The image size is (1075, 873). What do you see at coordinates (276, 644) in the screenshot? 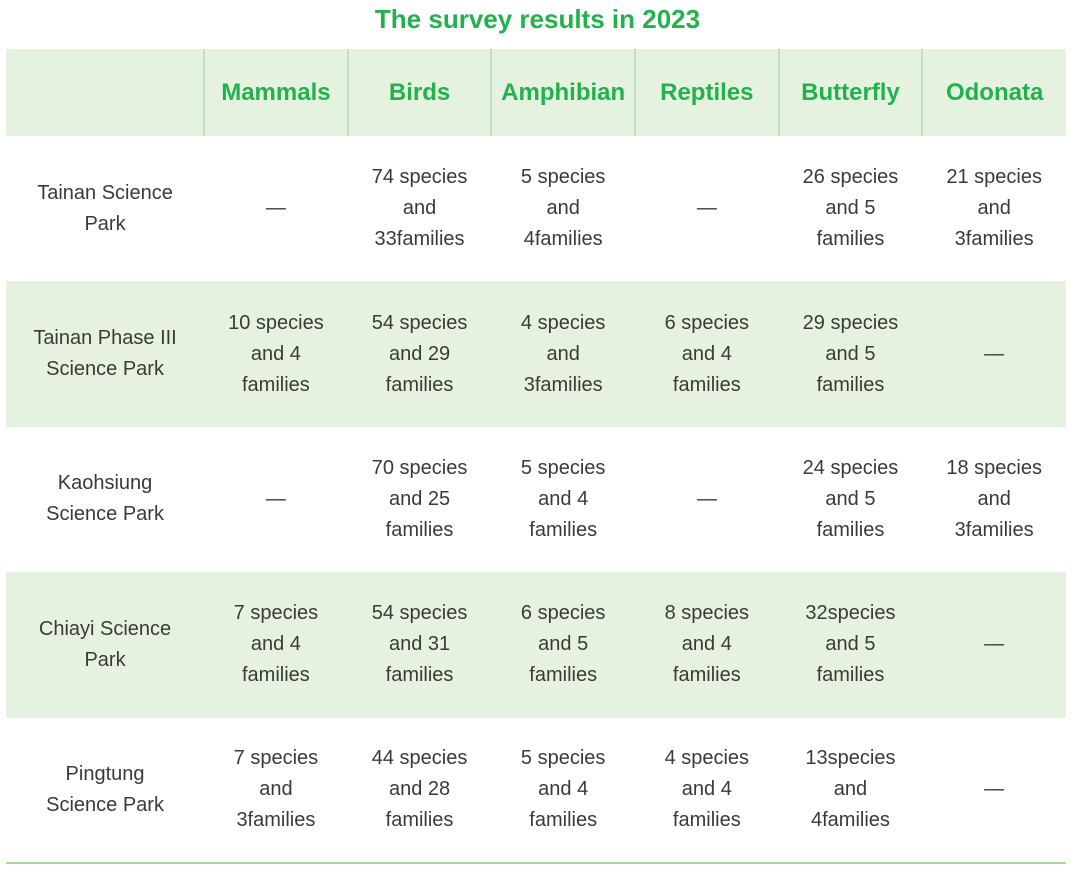
I see `cell-mammals: 7 species and 4 families` at bounding box center [276, 644].